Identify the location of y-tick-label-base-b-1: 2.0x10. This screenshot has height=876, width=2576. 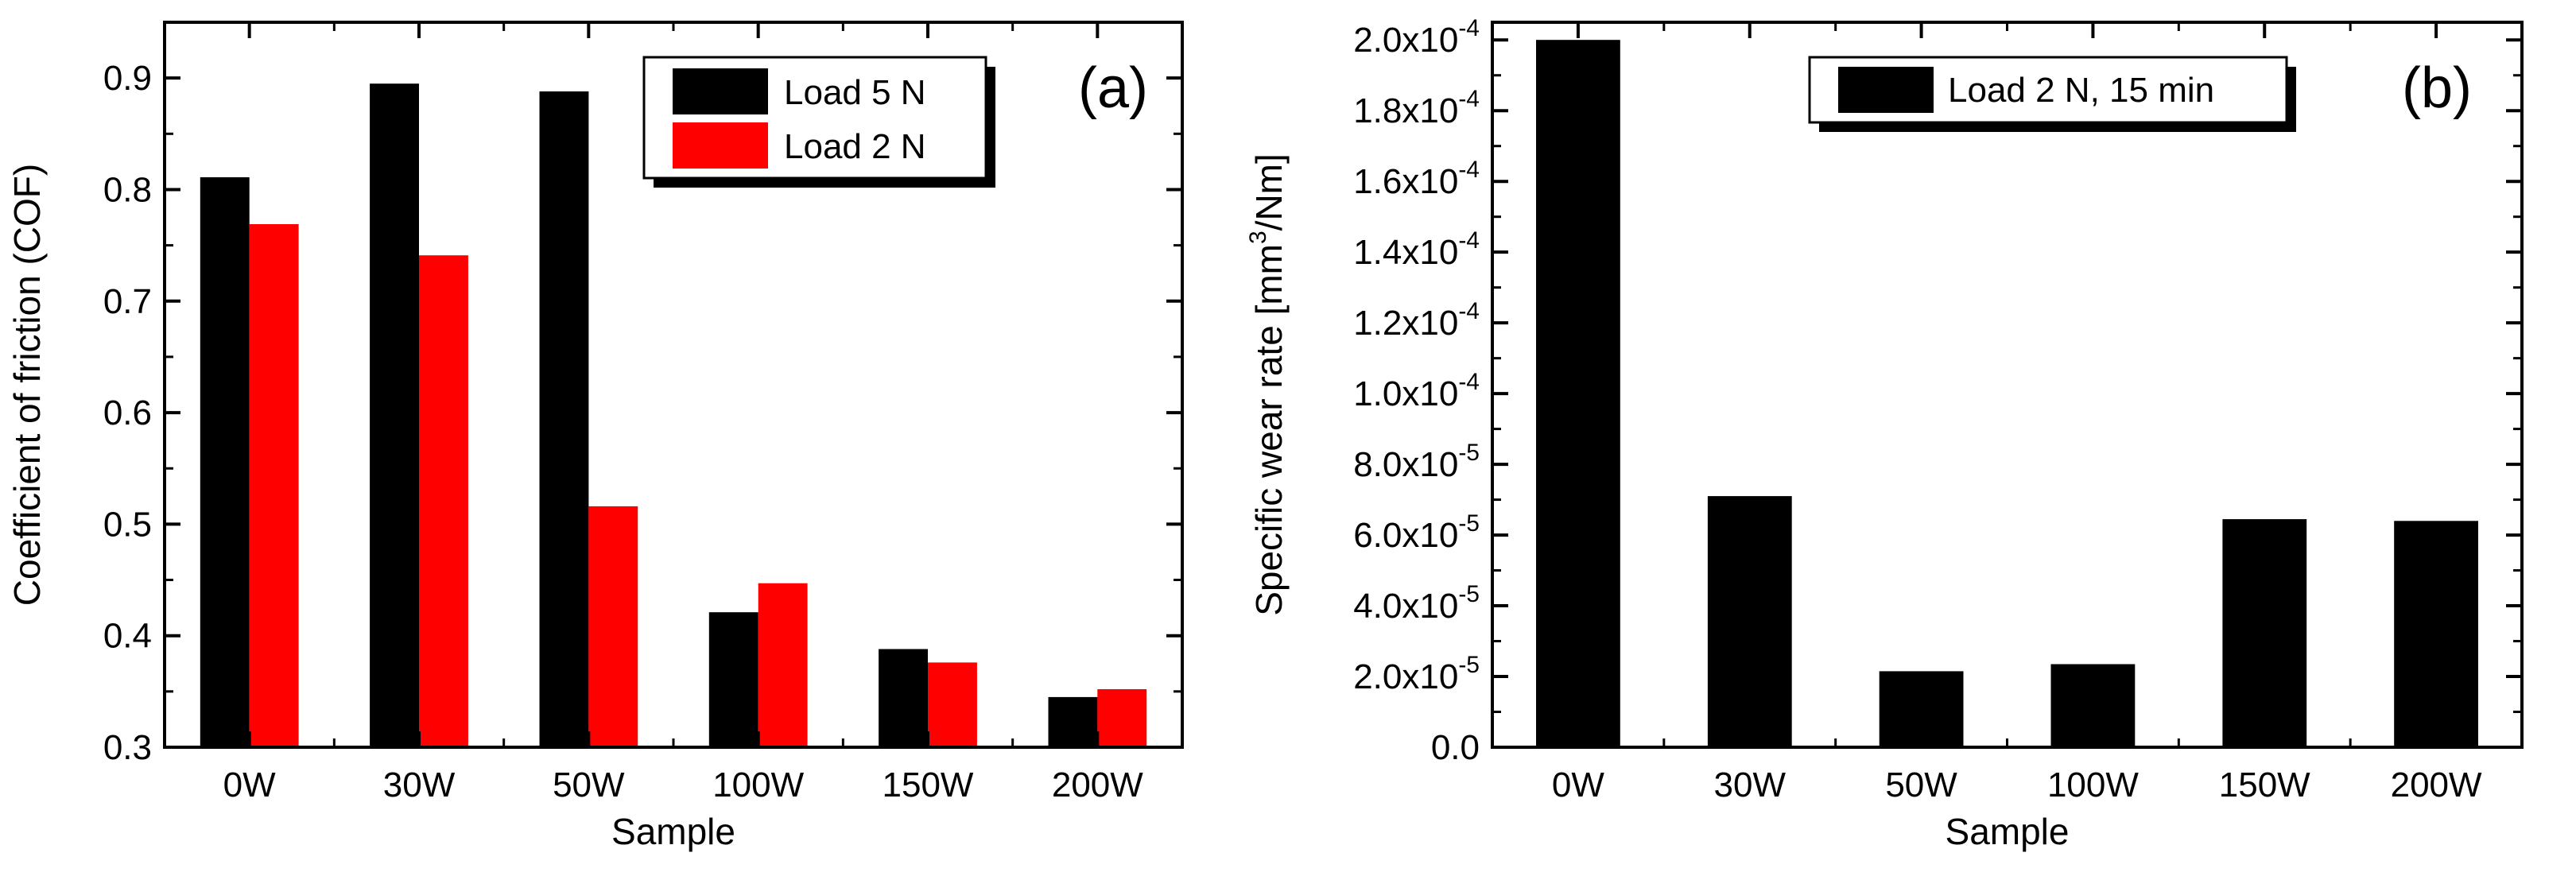
(1406, 676).